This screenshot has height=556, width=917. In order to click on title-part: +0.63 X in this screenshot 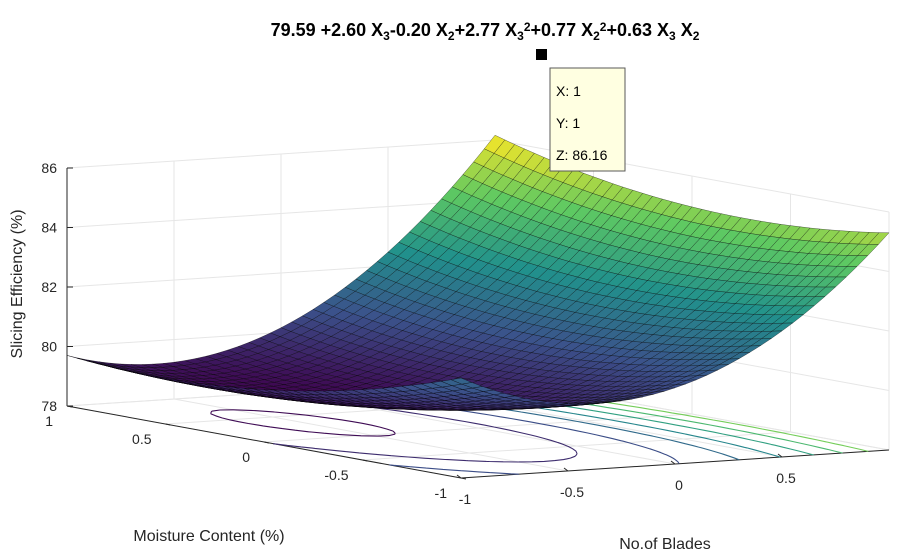, I will do `click(637, 30)`.